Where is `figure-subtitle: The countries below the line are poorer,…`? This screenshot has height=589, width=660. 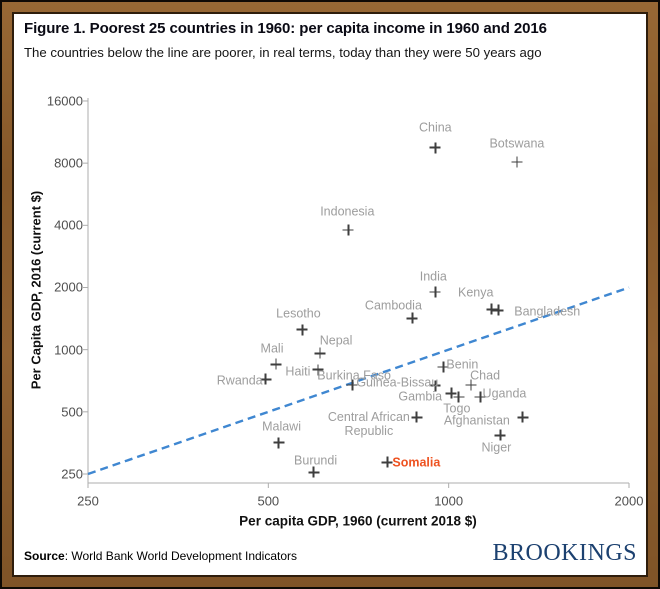
figure-subtitle: The countries below the line are poorer,… is located at coordinates (283, 52).